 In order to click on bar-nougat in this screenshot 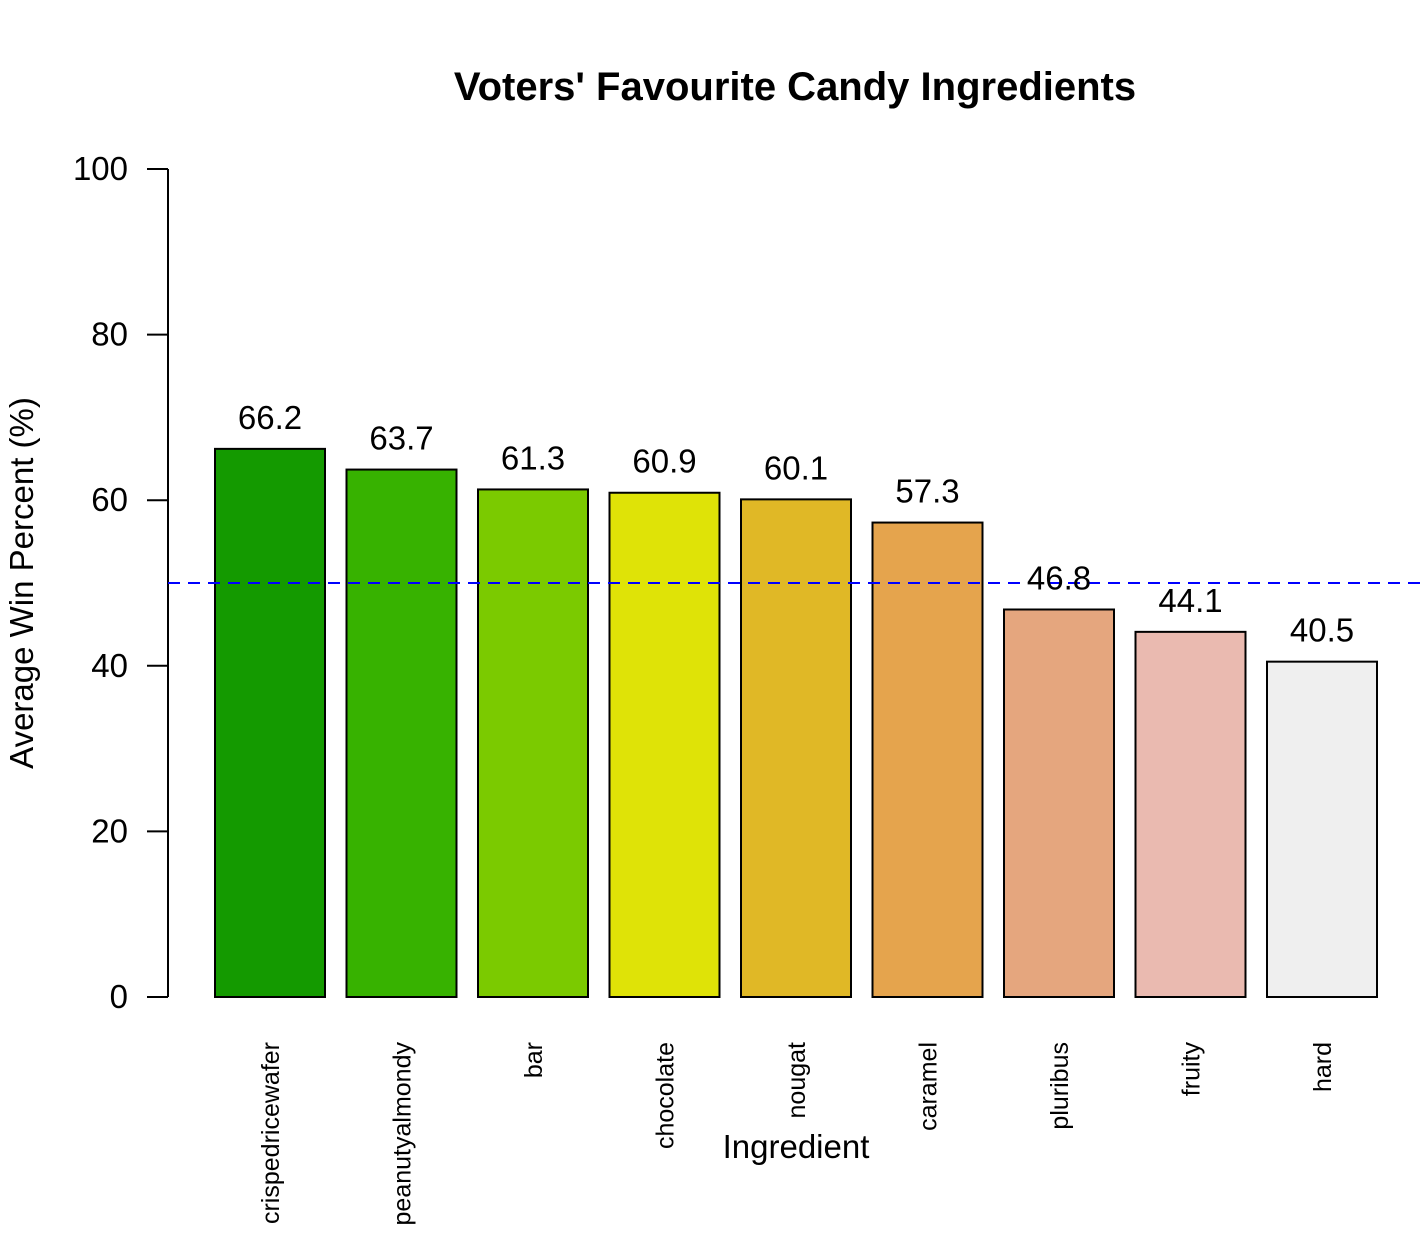, I will do `click(796, 748)`.